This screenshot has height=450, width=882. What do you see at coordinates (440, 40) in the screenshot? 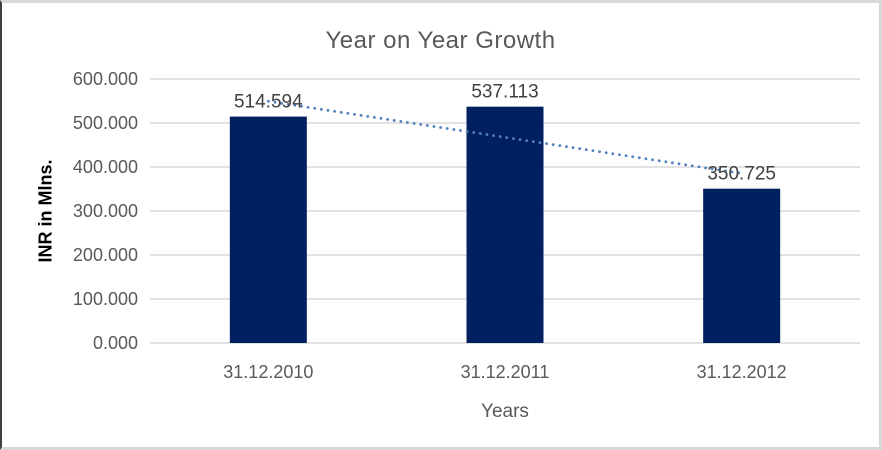
I see `chart-title: Year on Year Growth` at bounding box center [440, 40].